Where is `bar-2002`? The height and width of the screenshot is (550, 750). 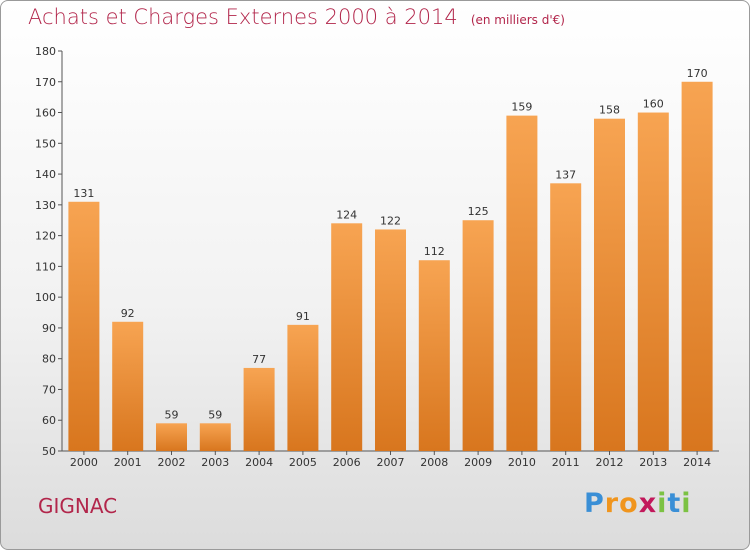
bar-2002 is located at coordinates (171, 437).